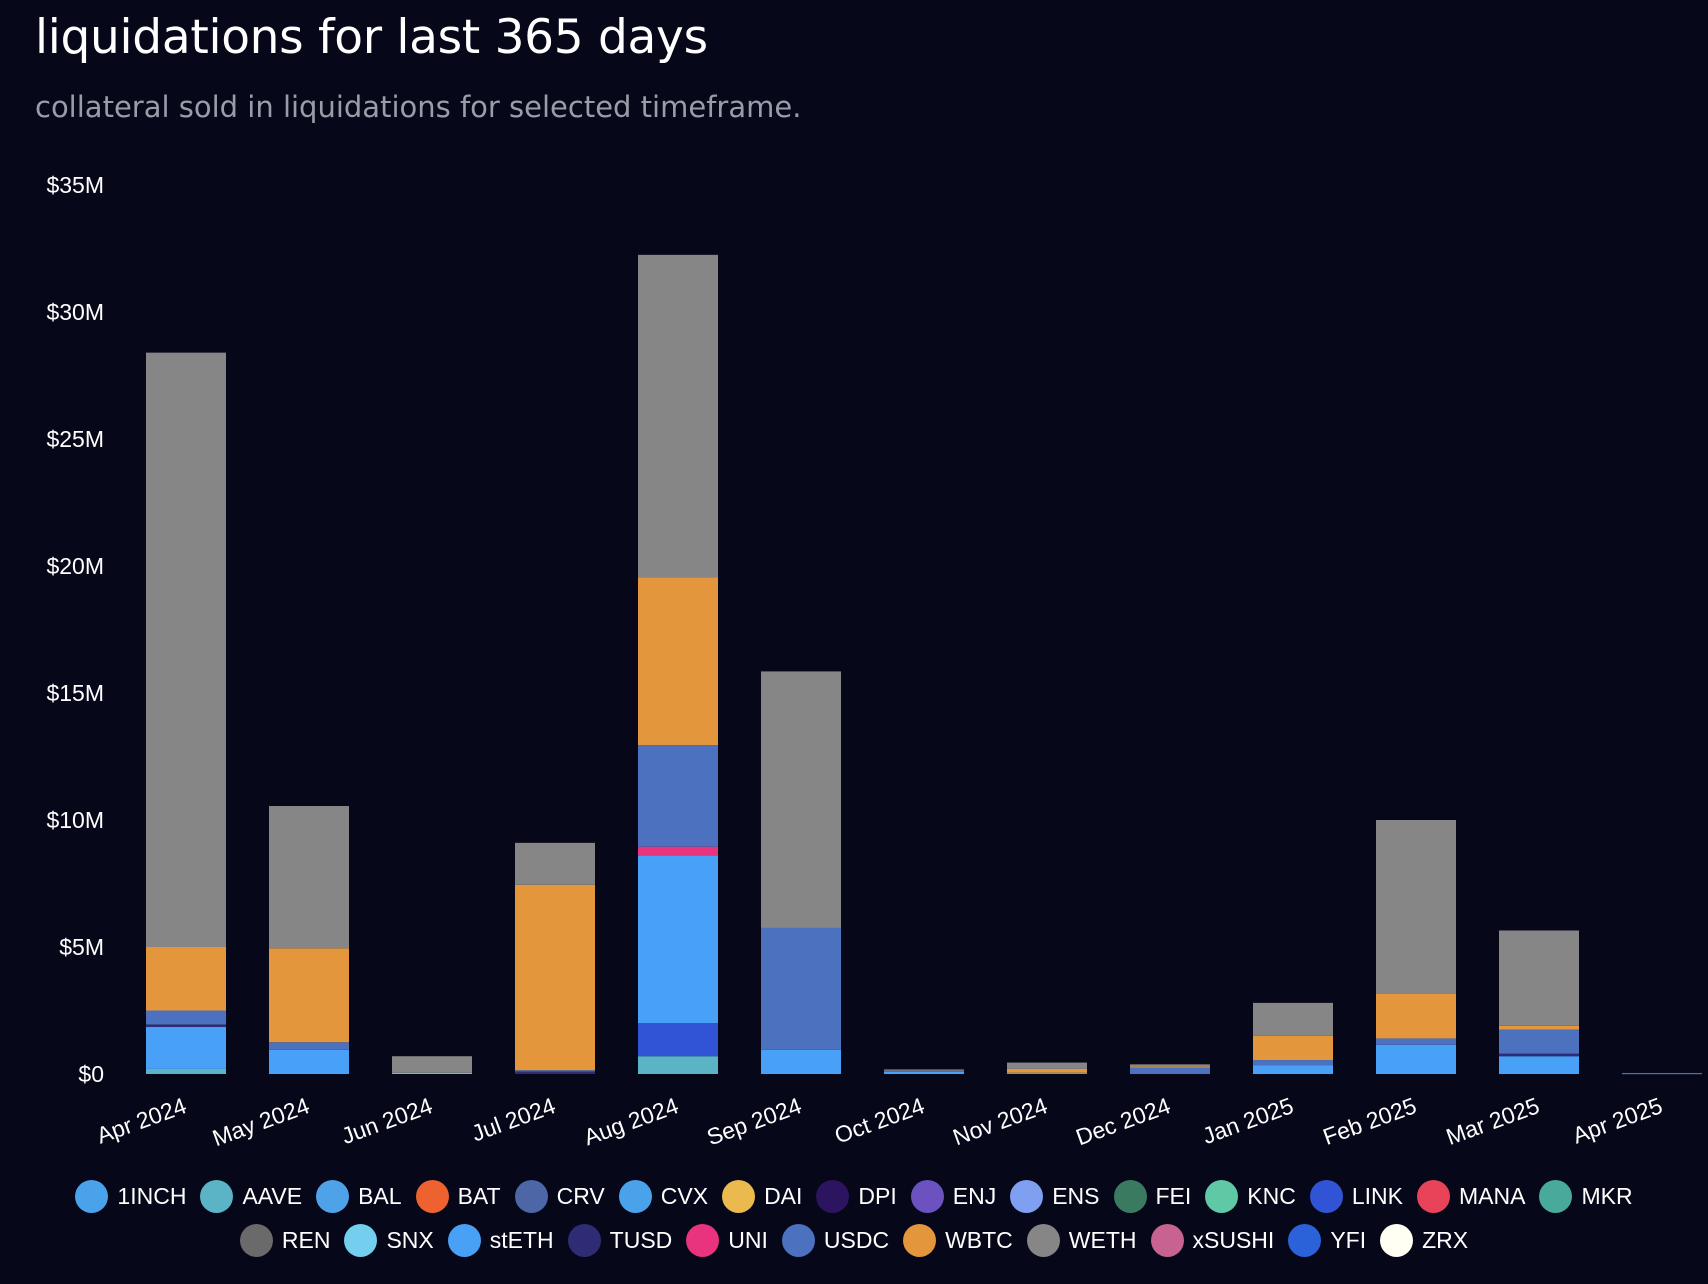 This screenshot has width=1708, height=1284. Describe the element at coordinates (1248, 1120) in the screenshot. I see `x-tick-label: Jan 2025` at that location.